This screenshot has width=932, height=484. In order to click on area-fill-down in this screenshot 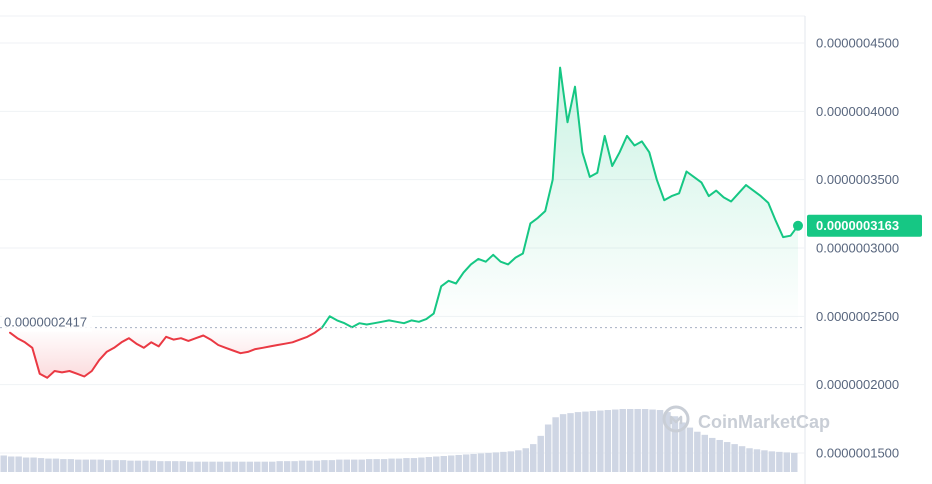, I will do `click(166, 352)`.